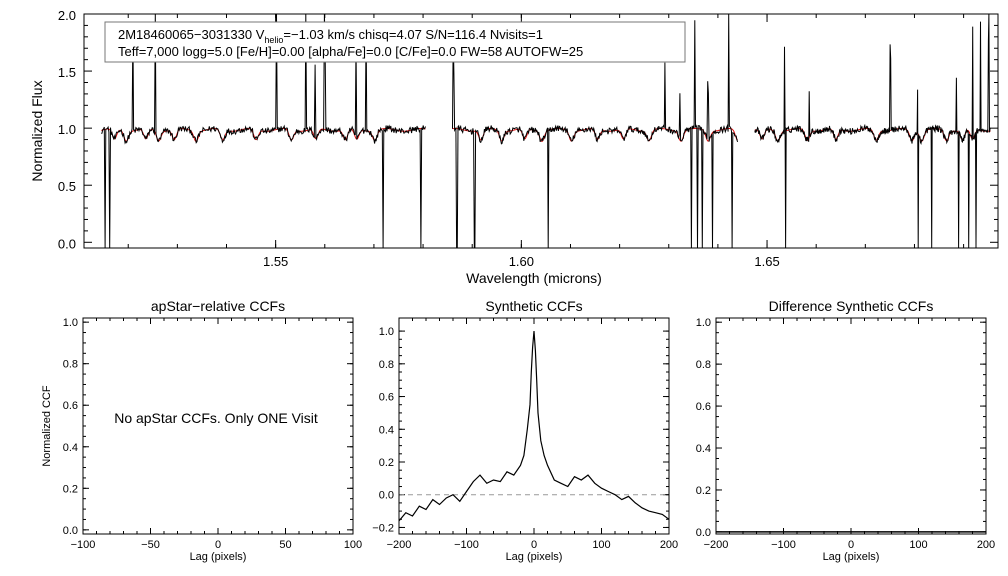 Image resolution: width=1008 pixels, height=576 pixels. What do you see at coordinates (918, 545) in the screenshot?
I see `difference-xtick-label: 100` at bounding box center [918, 545].